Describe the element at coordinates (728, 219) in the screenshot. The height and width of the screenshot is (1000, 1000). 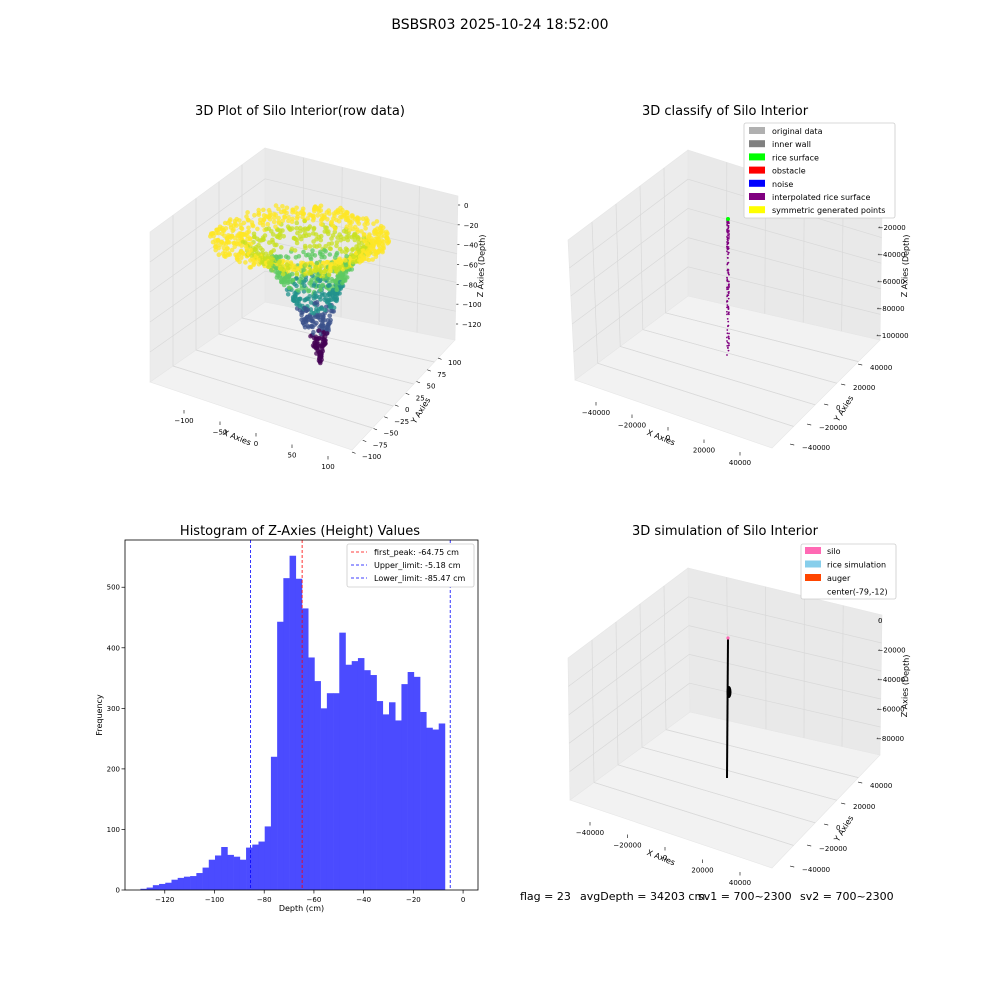
I see `plot2-rice-surface-point` at that location.